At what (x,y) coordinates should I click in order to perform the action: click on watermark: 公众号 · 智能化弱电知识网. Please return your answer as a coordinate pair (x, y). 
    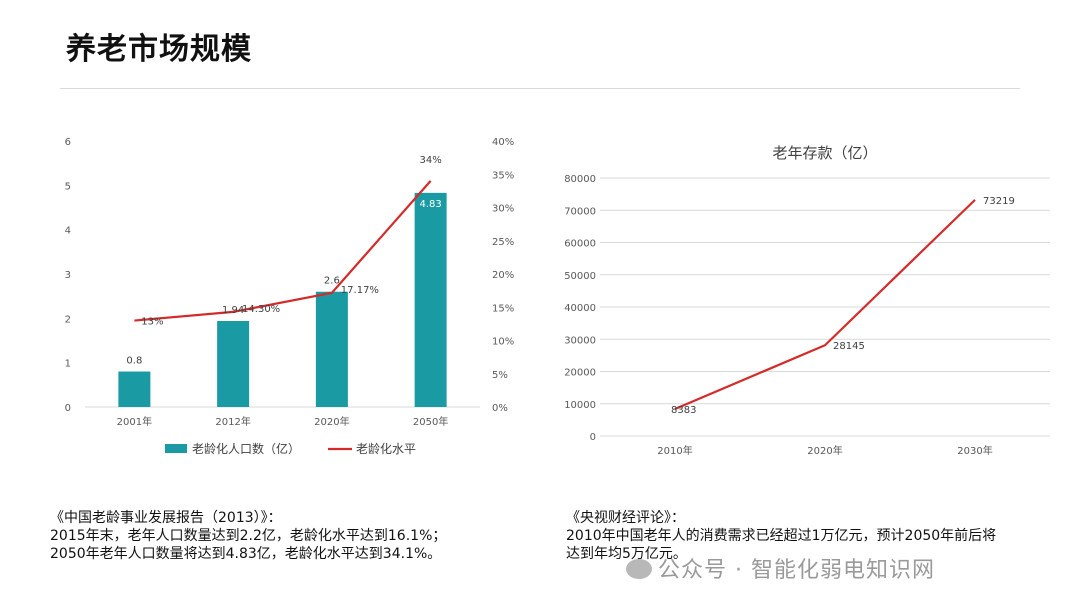
    Looking at the image, I should click on (780, 568).